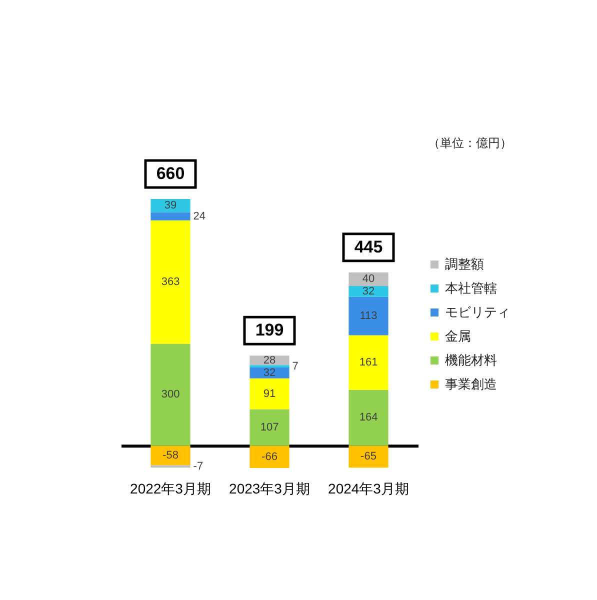 Image resolution: width=597 pixels, height=600 pixels. What do you see at coordinates (368, 246) in the screenshot?
I see `total-label: 445` at bounding box center [368, 246].